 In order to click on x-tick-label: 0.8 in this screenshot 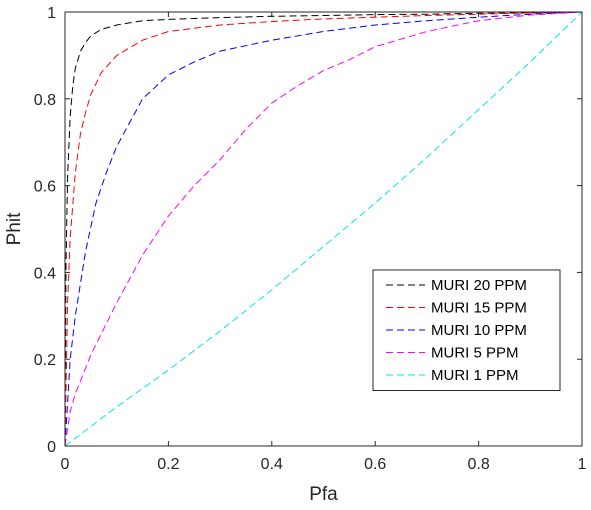, I will do `click(478, 464)`.